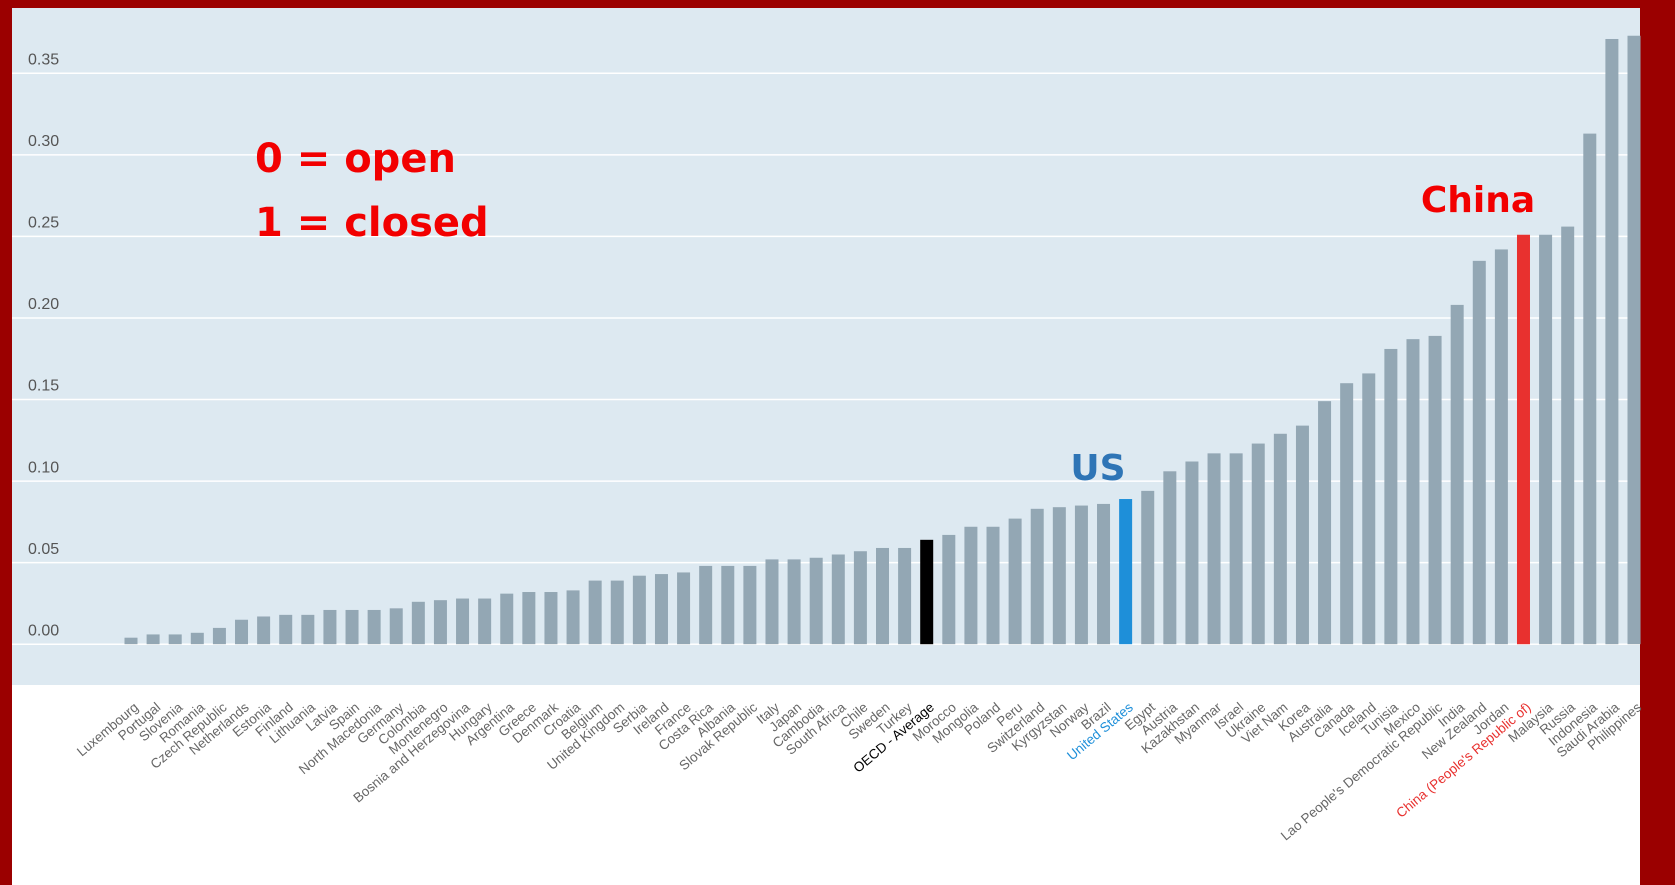  What do you see at coordinates (355, 159) in the screenshot?
I see `annotation: 0 = open` at bounding box center [355, 159].